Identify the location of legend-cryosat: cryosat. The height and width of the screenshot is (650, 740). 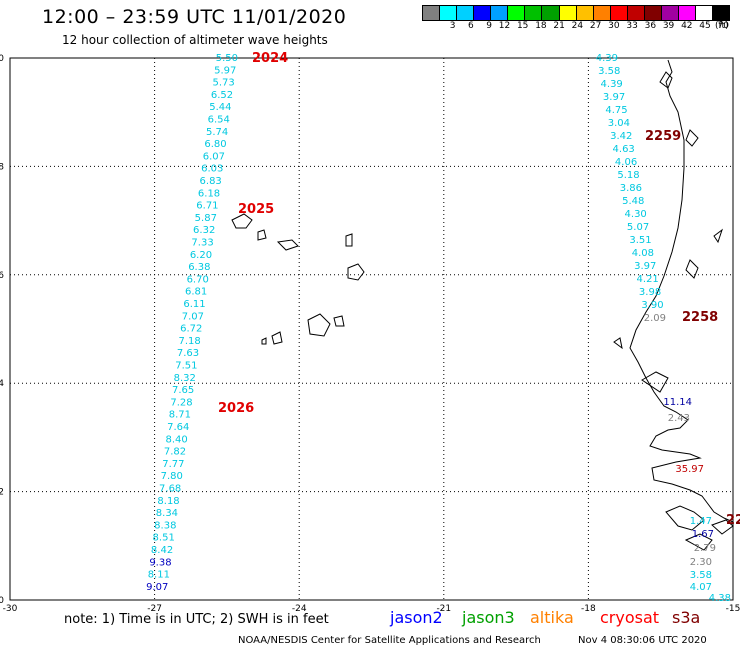
(630, 617).